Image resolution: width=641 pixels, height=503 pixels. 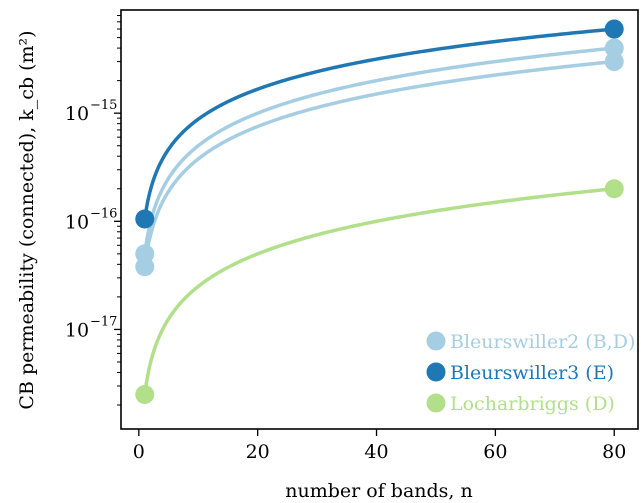 I want to click on y-tick-exponent: −16, so click(x=103, y=213).